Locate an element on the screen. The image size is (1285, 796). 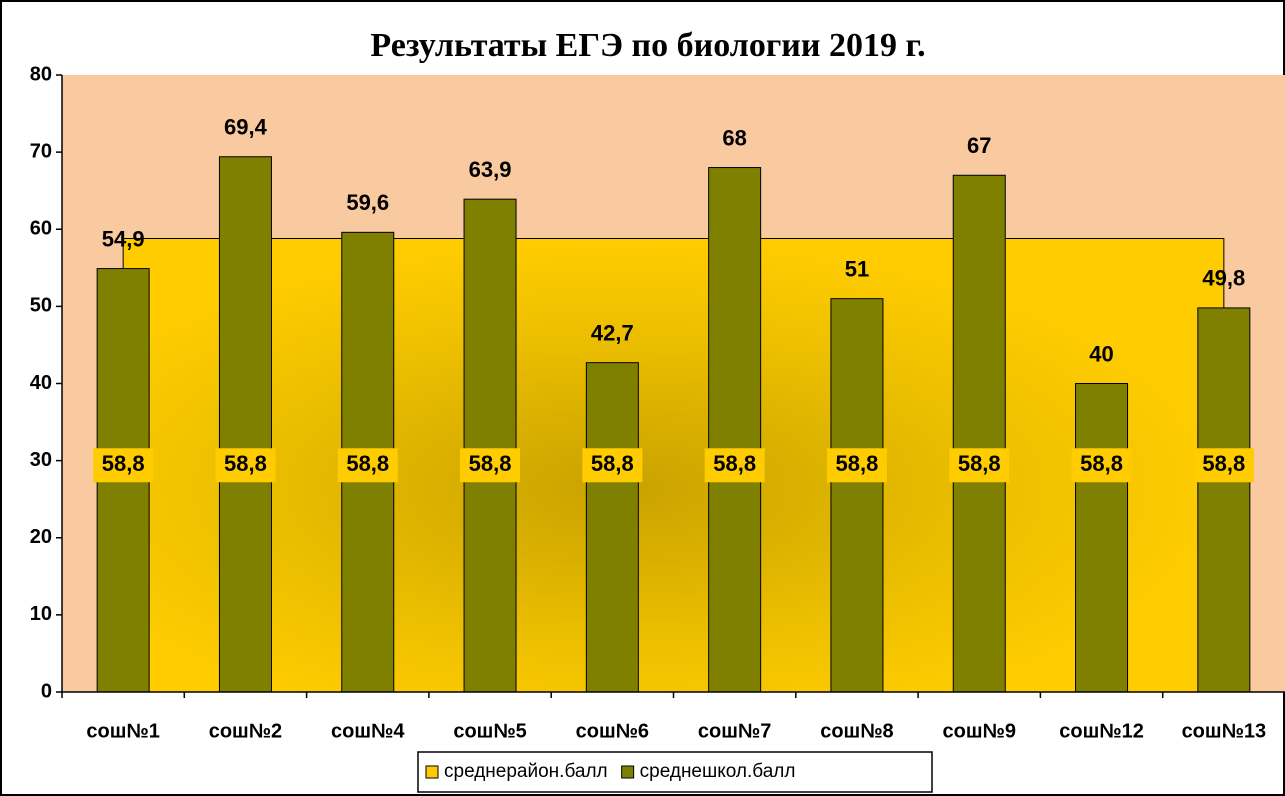
y-tick-label: 20 is located at coordinates (41, 537).